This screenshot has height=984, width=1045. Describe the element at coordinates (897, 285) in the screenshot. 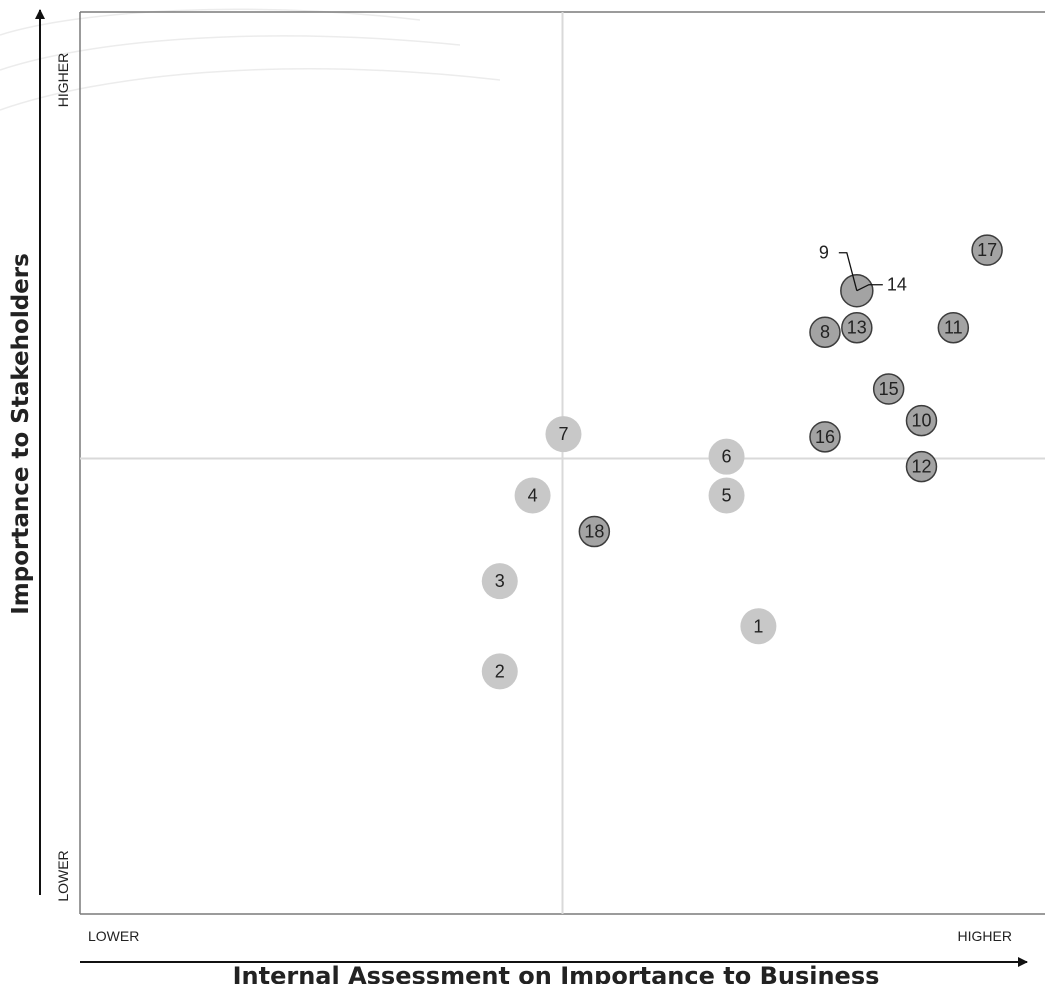

I see `point-label-14: 14` at that location.